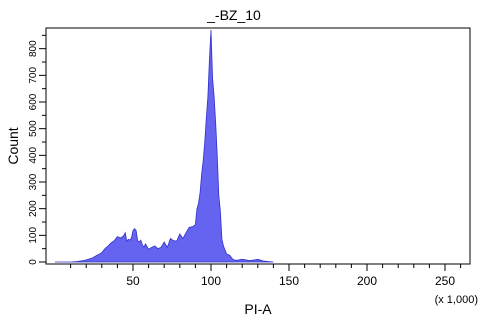 Image resolution: width=482 pixels, height=320 pixels. Describe the element at coordinates (289, 281) in the screenshot. I see `x-tick-label: 150` at that location.